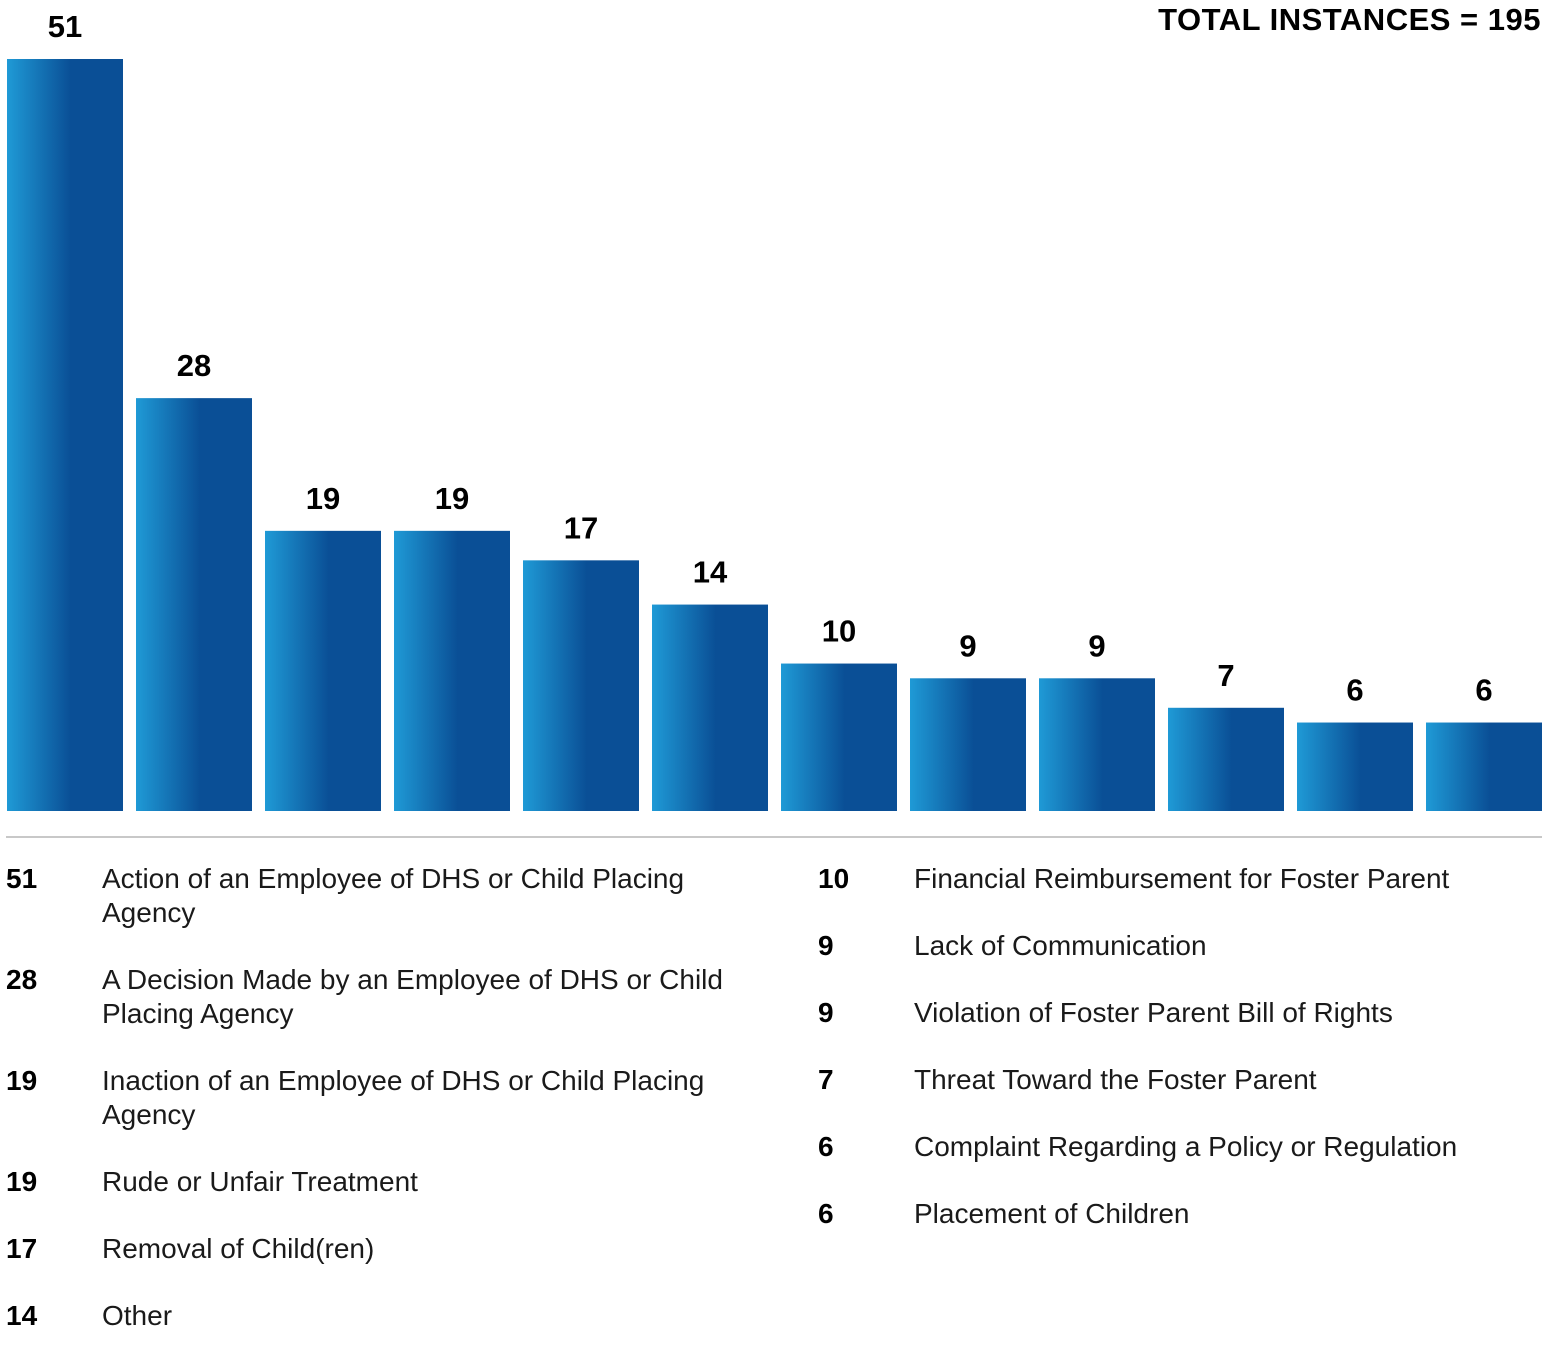 The width and height of the screenshot is (1555, 1366). I want to click on legend-label: Lack of Communication, so click(1060, 945).